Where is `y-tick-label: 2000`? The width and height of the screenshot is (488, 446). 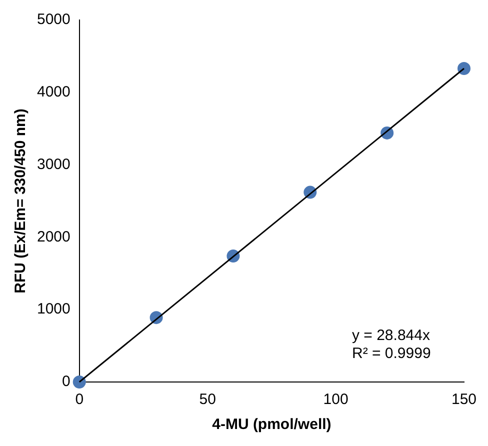
y-tick-label: 2000 is located at coordinates (53, 237).